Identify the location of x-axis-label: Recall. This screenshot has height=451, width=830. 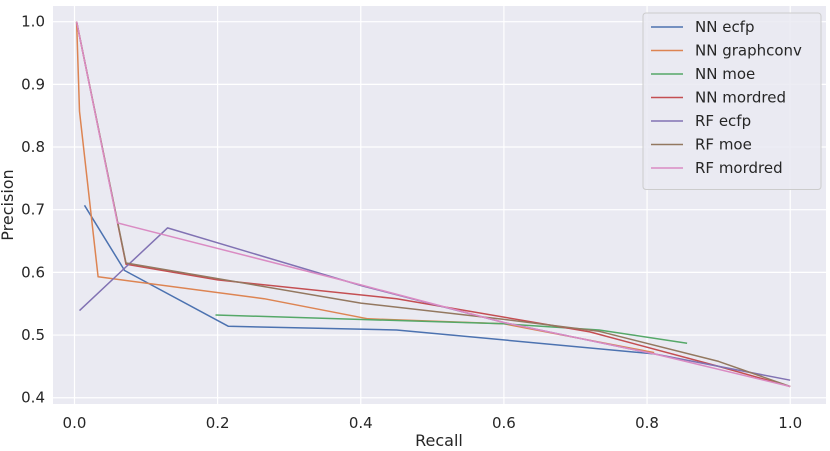
(439, 440).